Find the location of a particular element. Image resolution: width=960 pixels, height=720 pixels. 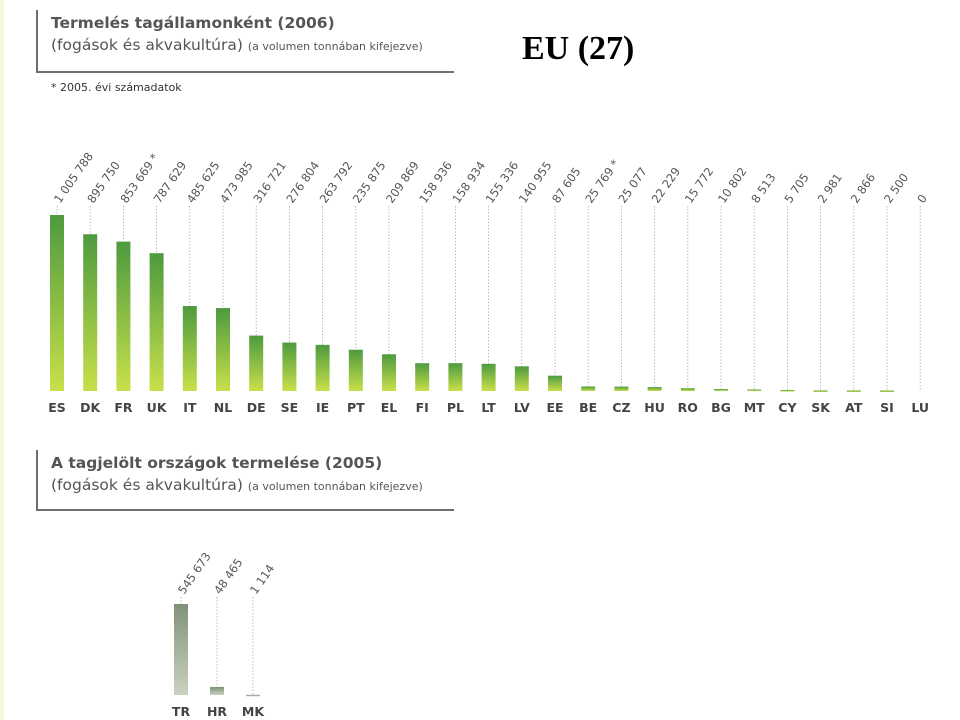

value-label-tr: 545 673 is located at coordinates (194, 573).